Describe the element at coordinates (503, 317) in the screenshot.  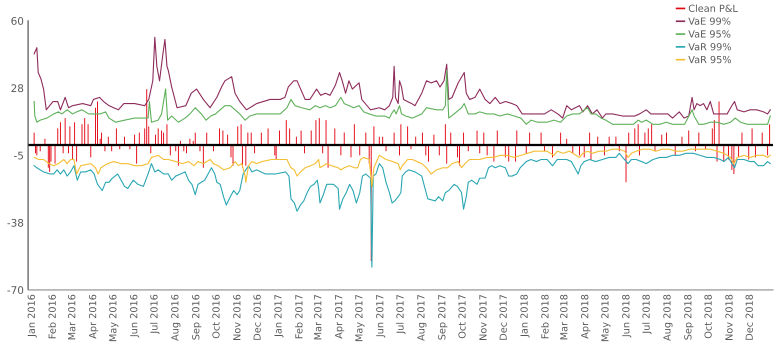
I see `x-tick-label: Dec 2017` at that location.